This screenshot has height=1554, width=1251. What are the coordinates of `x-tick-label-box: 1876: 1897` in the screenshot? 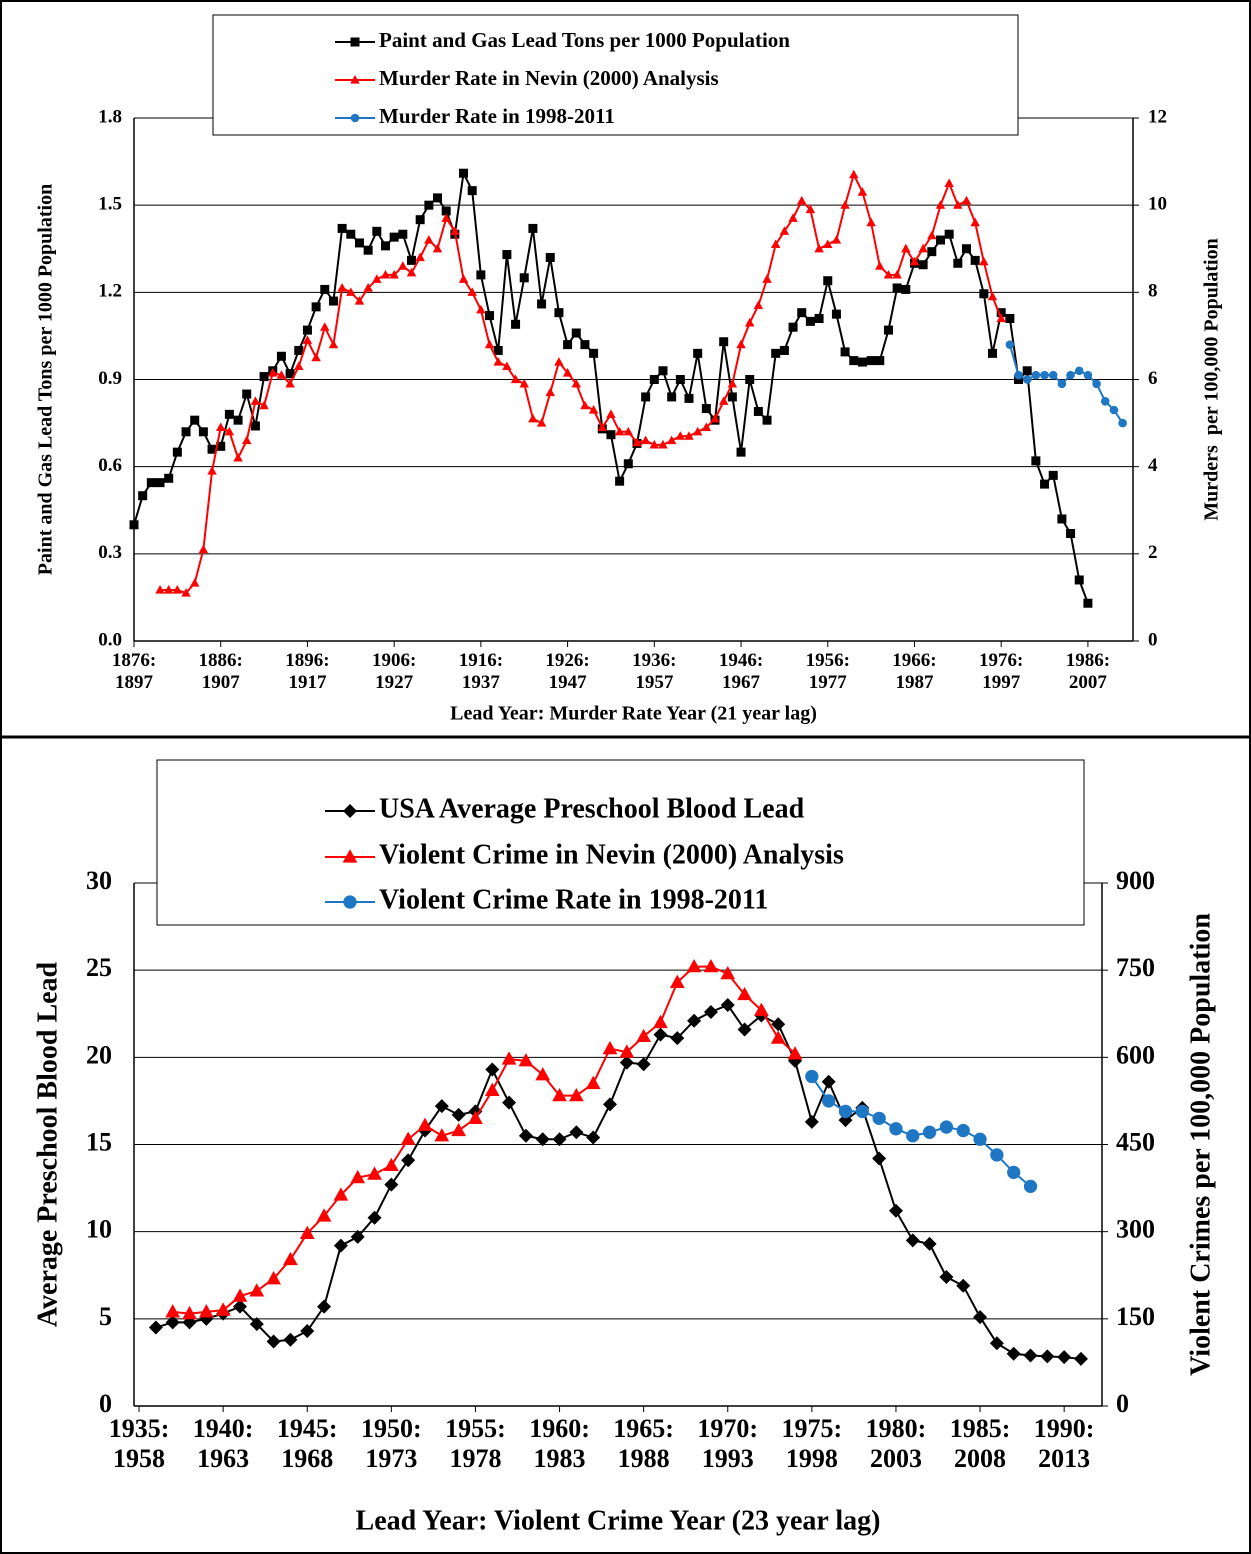 It's located at (134, 671).